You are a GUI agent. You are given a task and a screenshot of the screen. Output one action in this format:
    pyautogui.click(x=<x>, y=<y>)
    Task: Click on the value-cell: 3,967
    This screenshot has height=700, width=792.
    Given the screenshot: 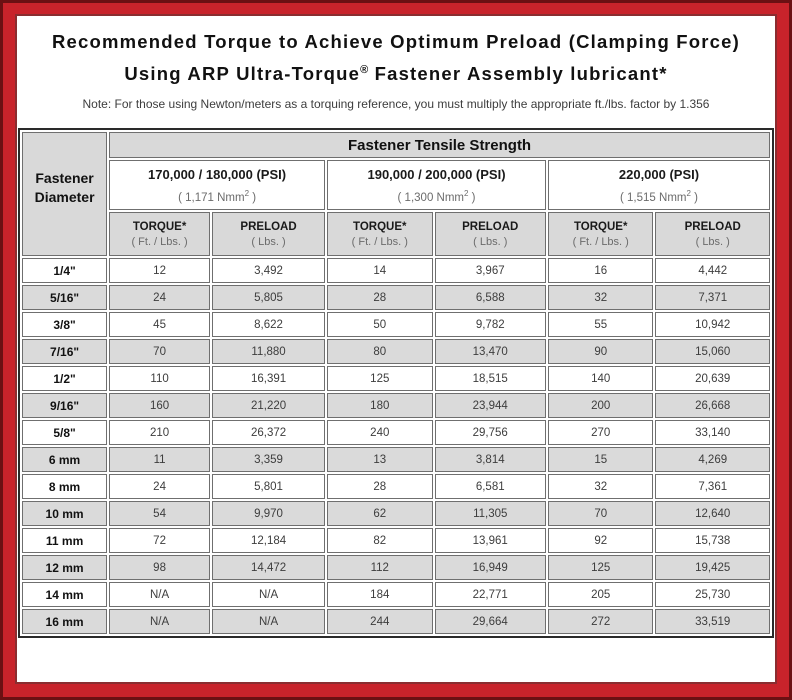 What is the action you would take?
    pyautogui.click(x=490, y=271)
    